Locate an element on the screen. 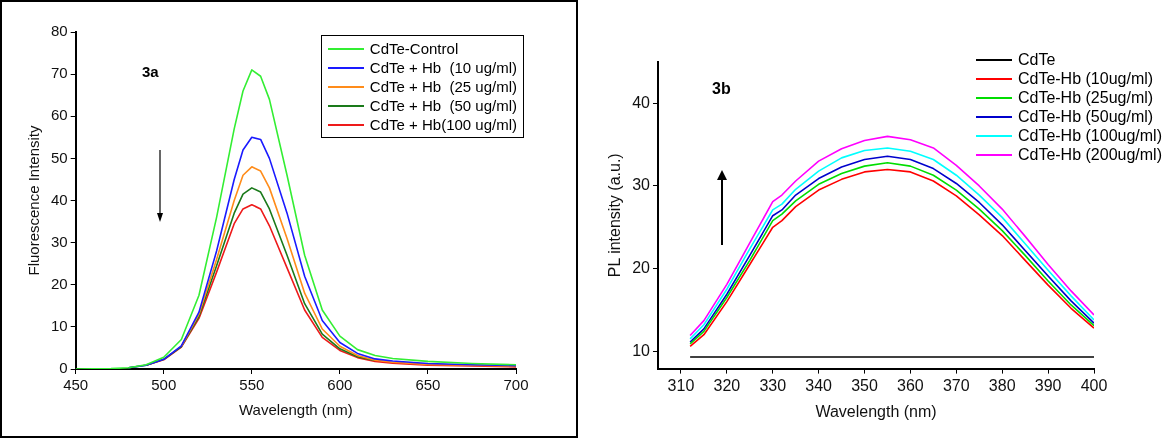 This screenshot has width=1164, height=446. legend-label: CdTe + Hb (10 ug/ml) is located at coordinates (443, 67).